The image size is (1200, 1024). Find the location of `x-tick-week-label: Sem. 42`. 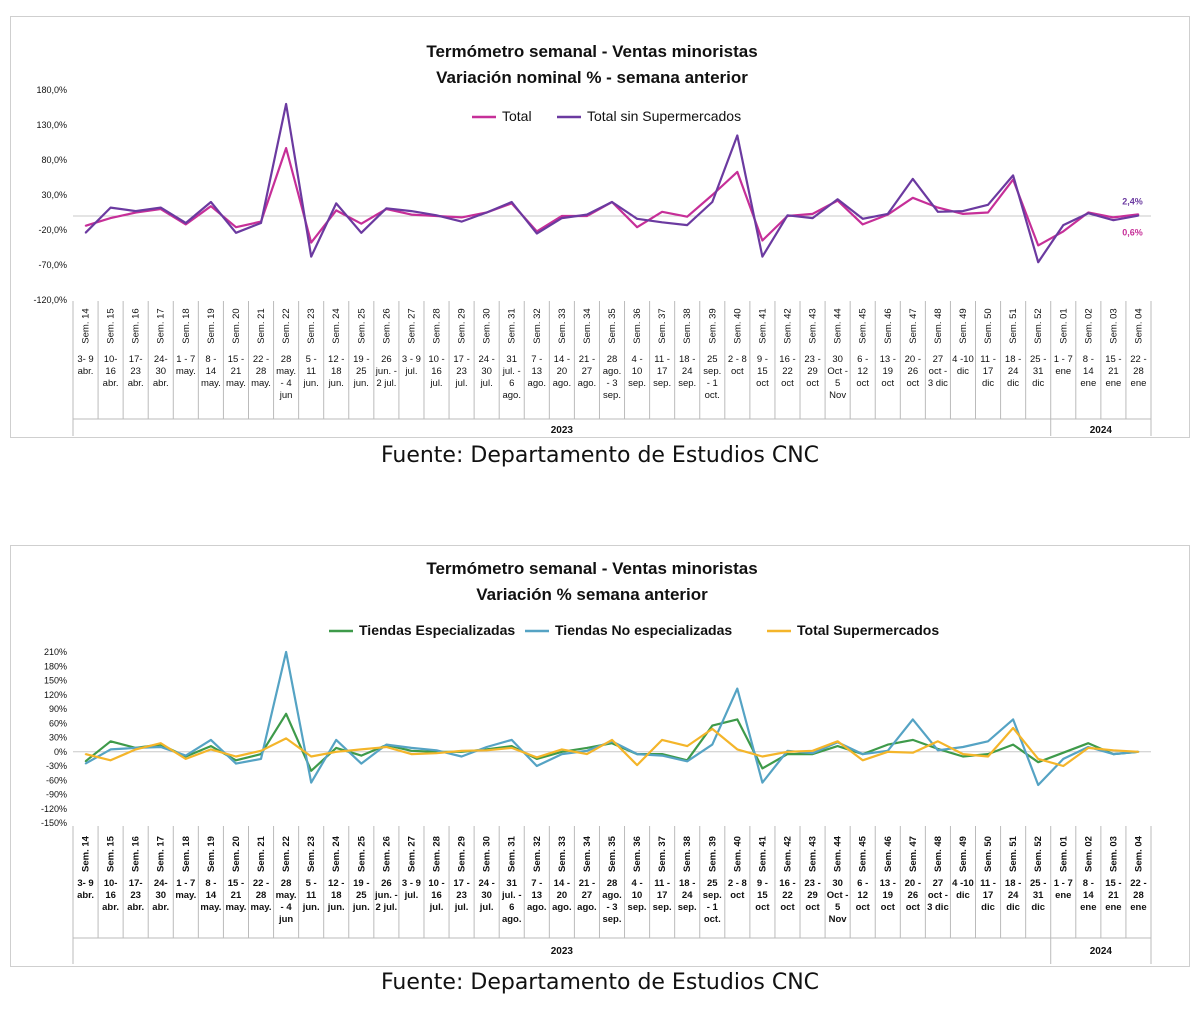

x-tick-week-label: Sem. 42 is located at coordinates (787, 325).